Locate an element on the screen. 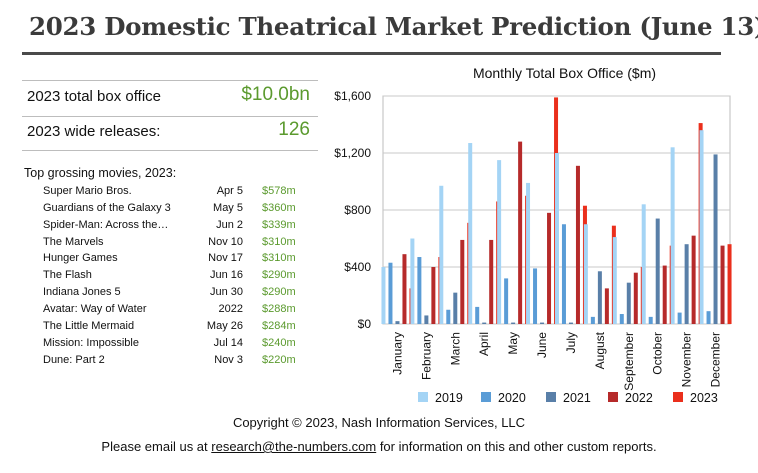 Image resolution: width=758 pixels, height=473 pixels. movie-title: Hunger Games is located at coordinates (80, 258).